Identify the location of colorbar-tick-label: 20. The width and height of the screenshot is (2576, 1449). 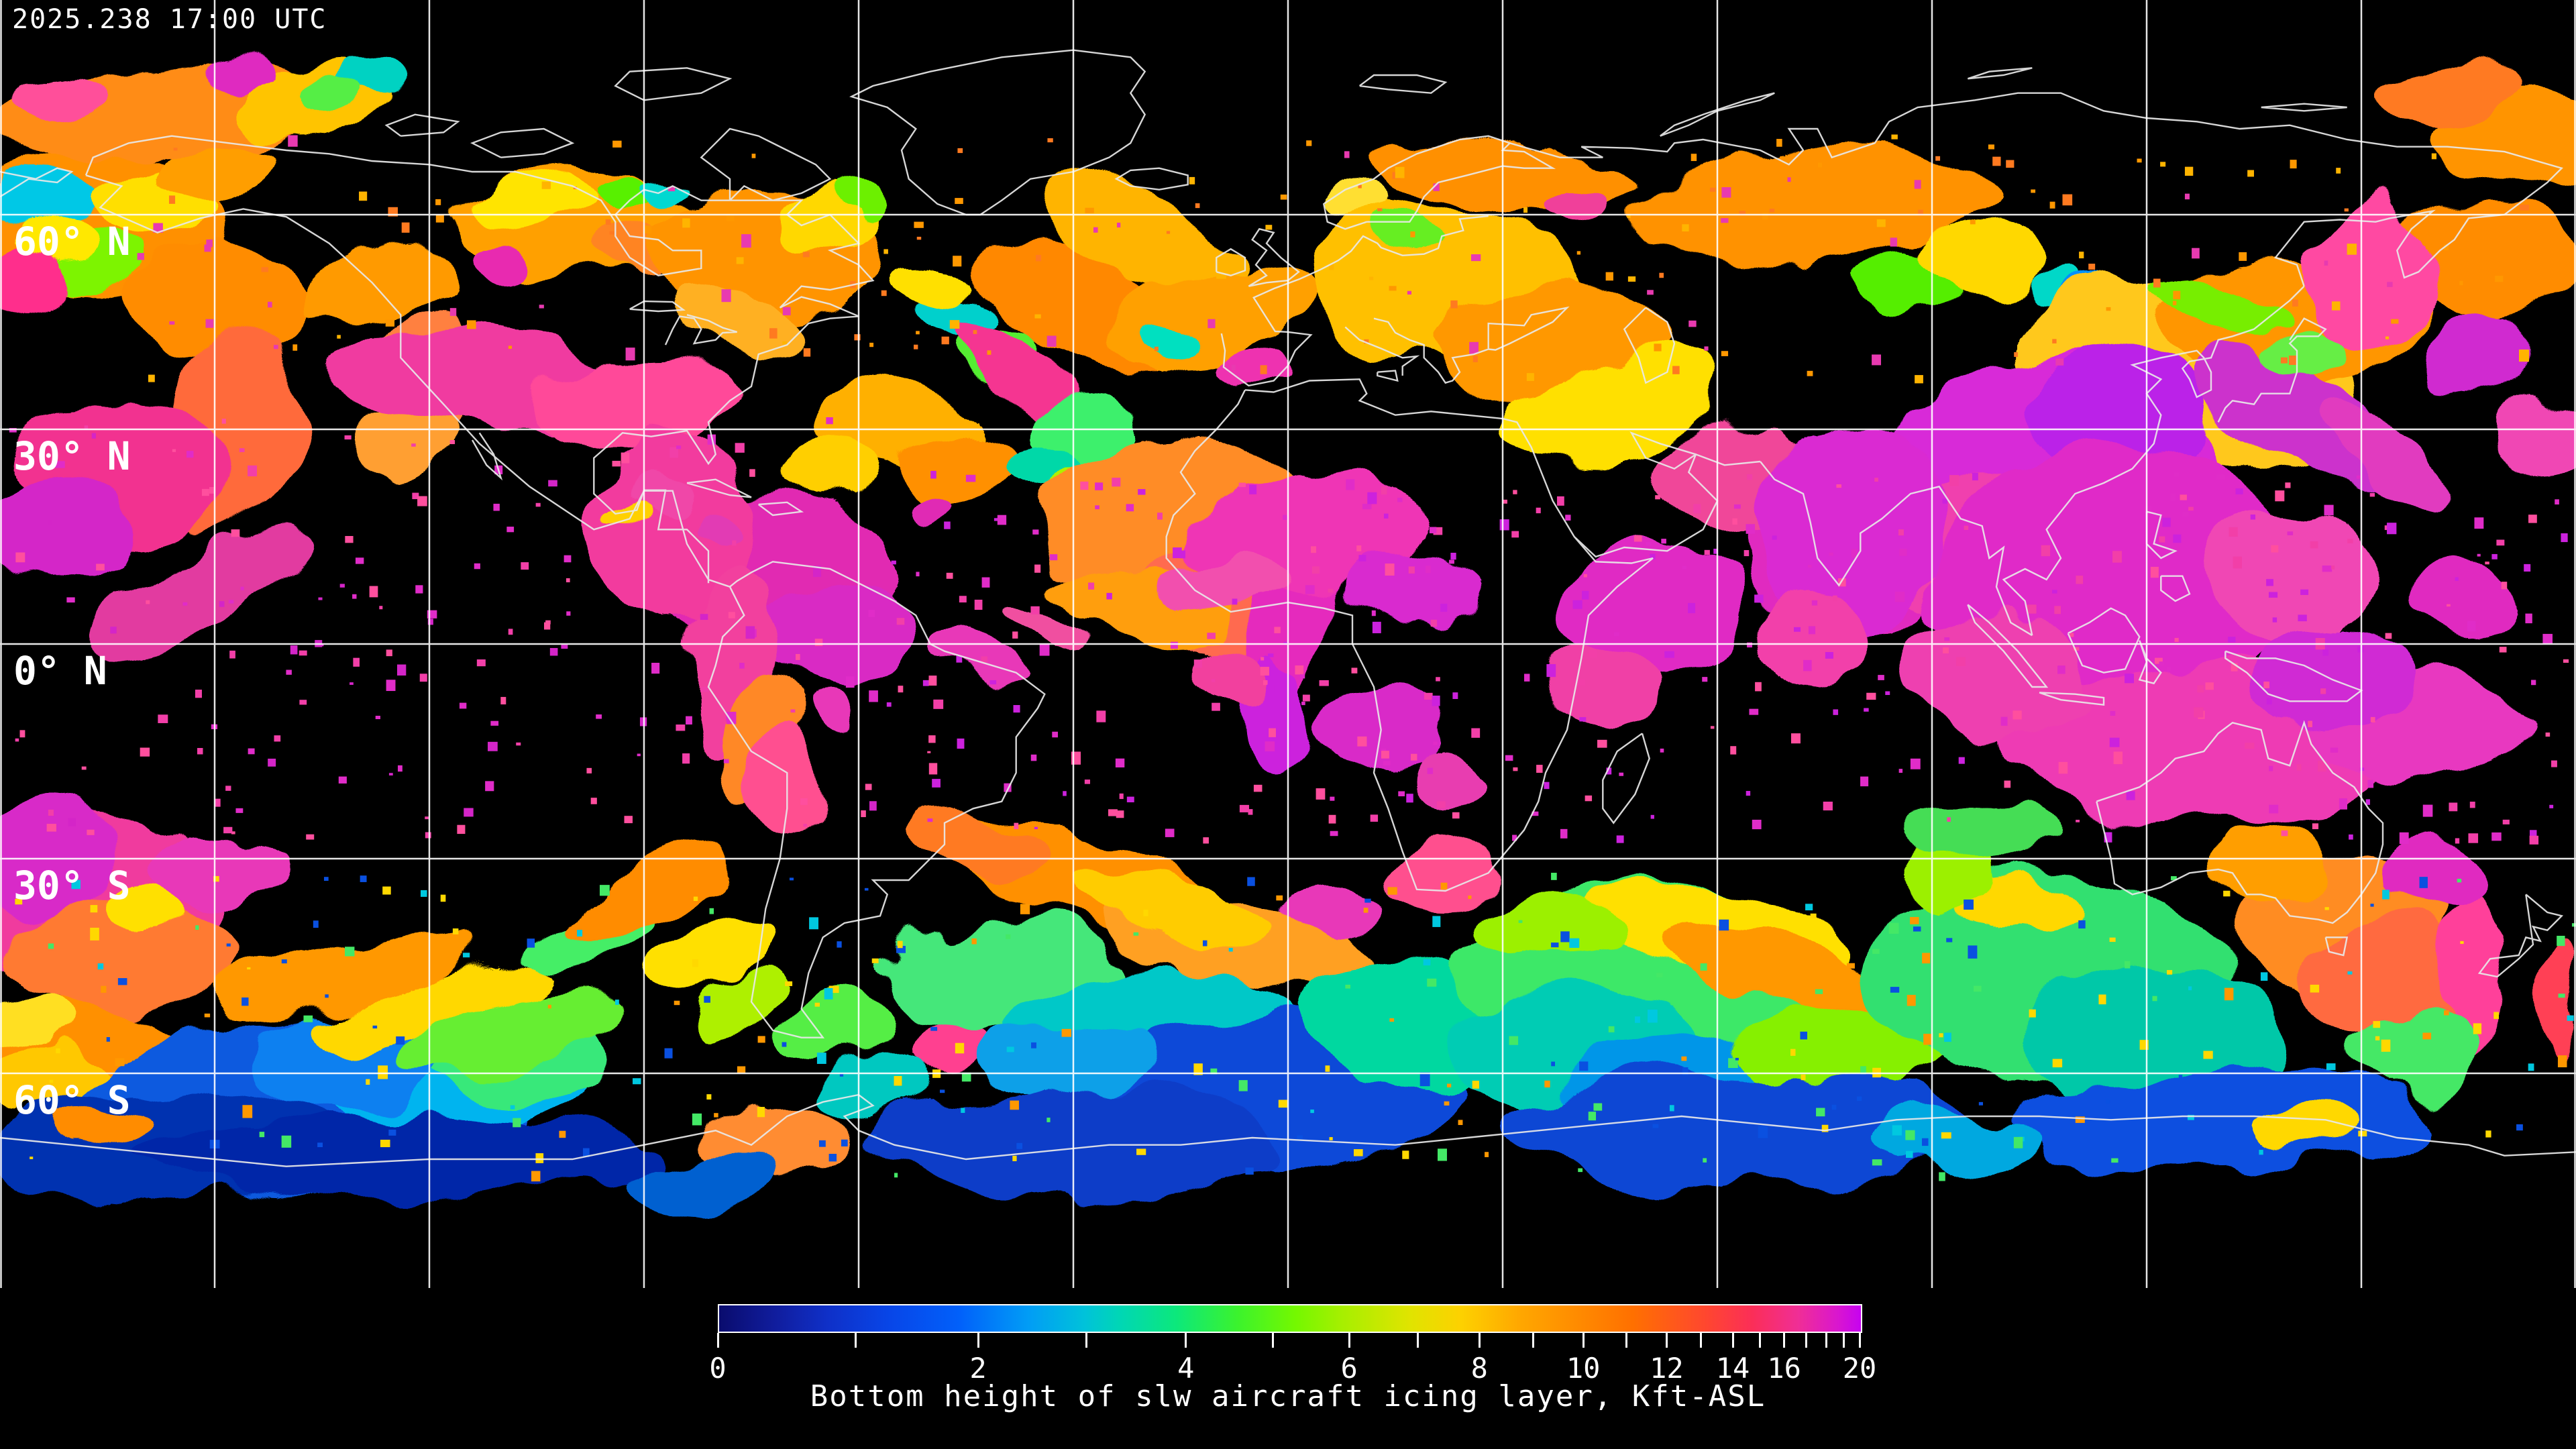
(1859, 1368).